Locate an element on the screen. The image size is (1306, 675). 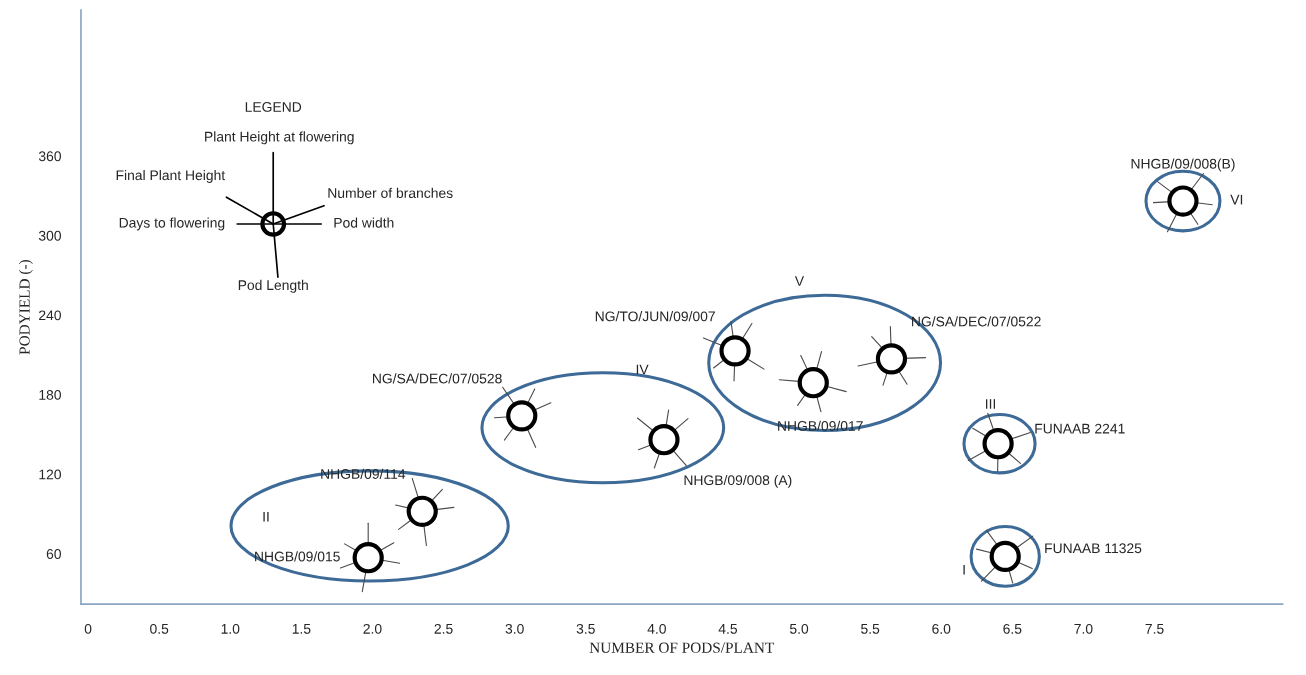
x-tick-label: 0 is located at coordinates (88, 628).